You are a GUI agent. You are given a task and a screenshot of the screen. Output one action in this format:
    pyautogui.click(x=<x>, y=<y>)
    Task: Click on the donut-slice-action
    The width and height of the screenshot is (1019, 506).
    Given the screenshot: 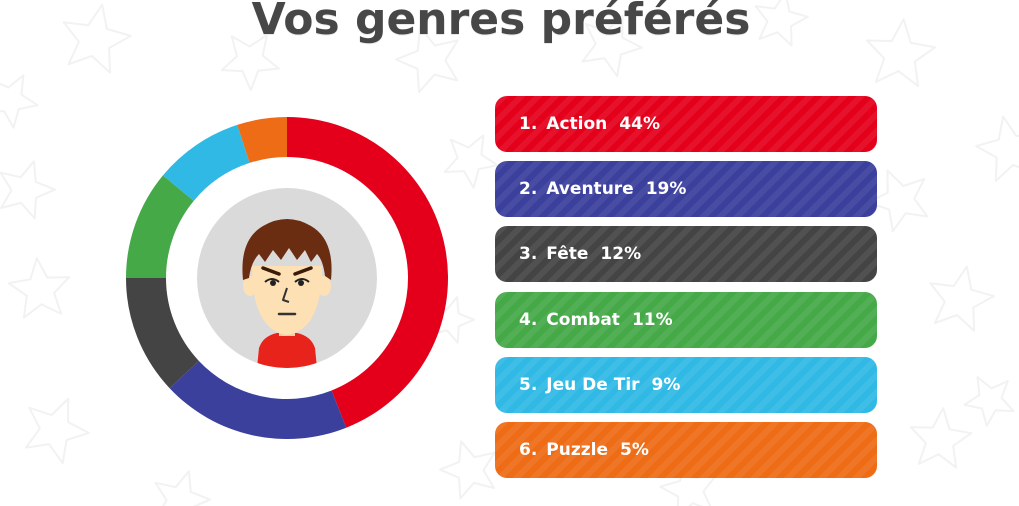 What is the action you would take?
    pyautogui.click(x=367, y=272)
    